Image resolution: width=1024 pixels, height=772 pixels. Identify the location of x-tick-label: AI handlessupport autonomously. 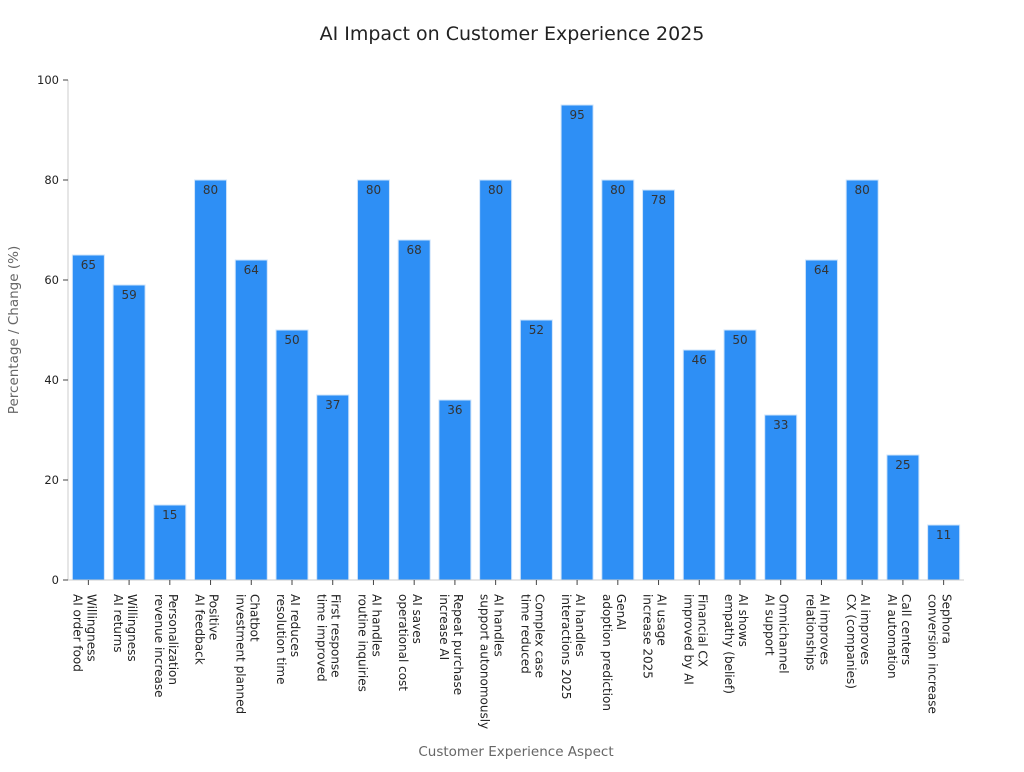
(492, 661).